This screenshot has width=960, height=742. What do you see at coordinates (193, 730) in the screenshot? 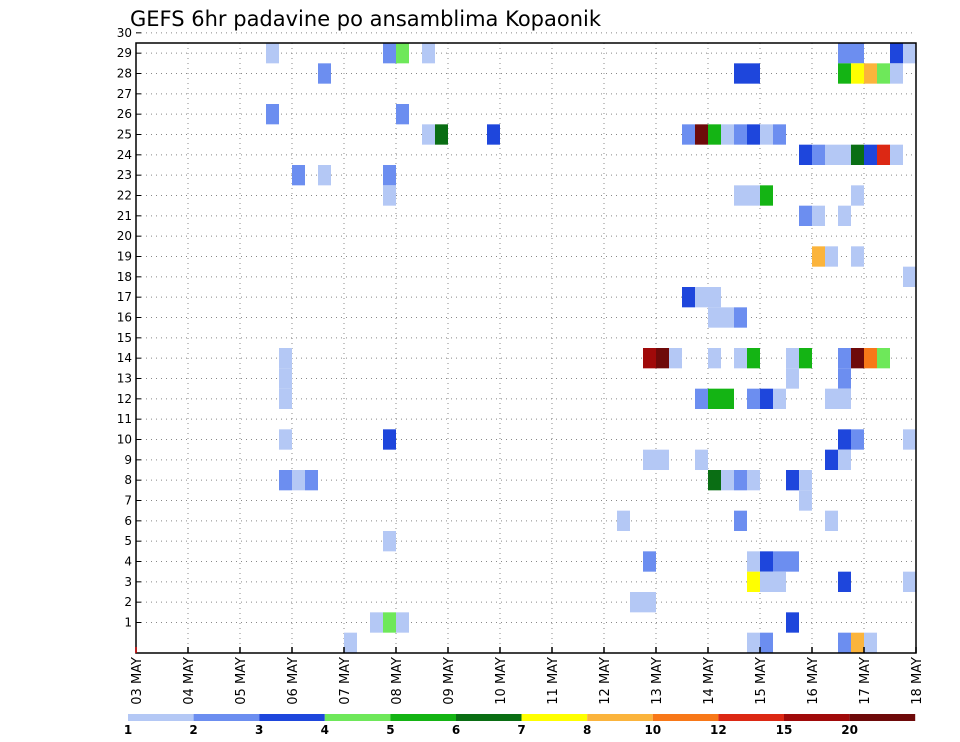
I see `legend-label: 2` at bounding box center [193, 730].